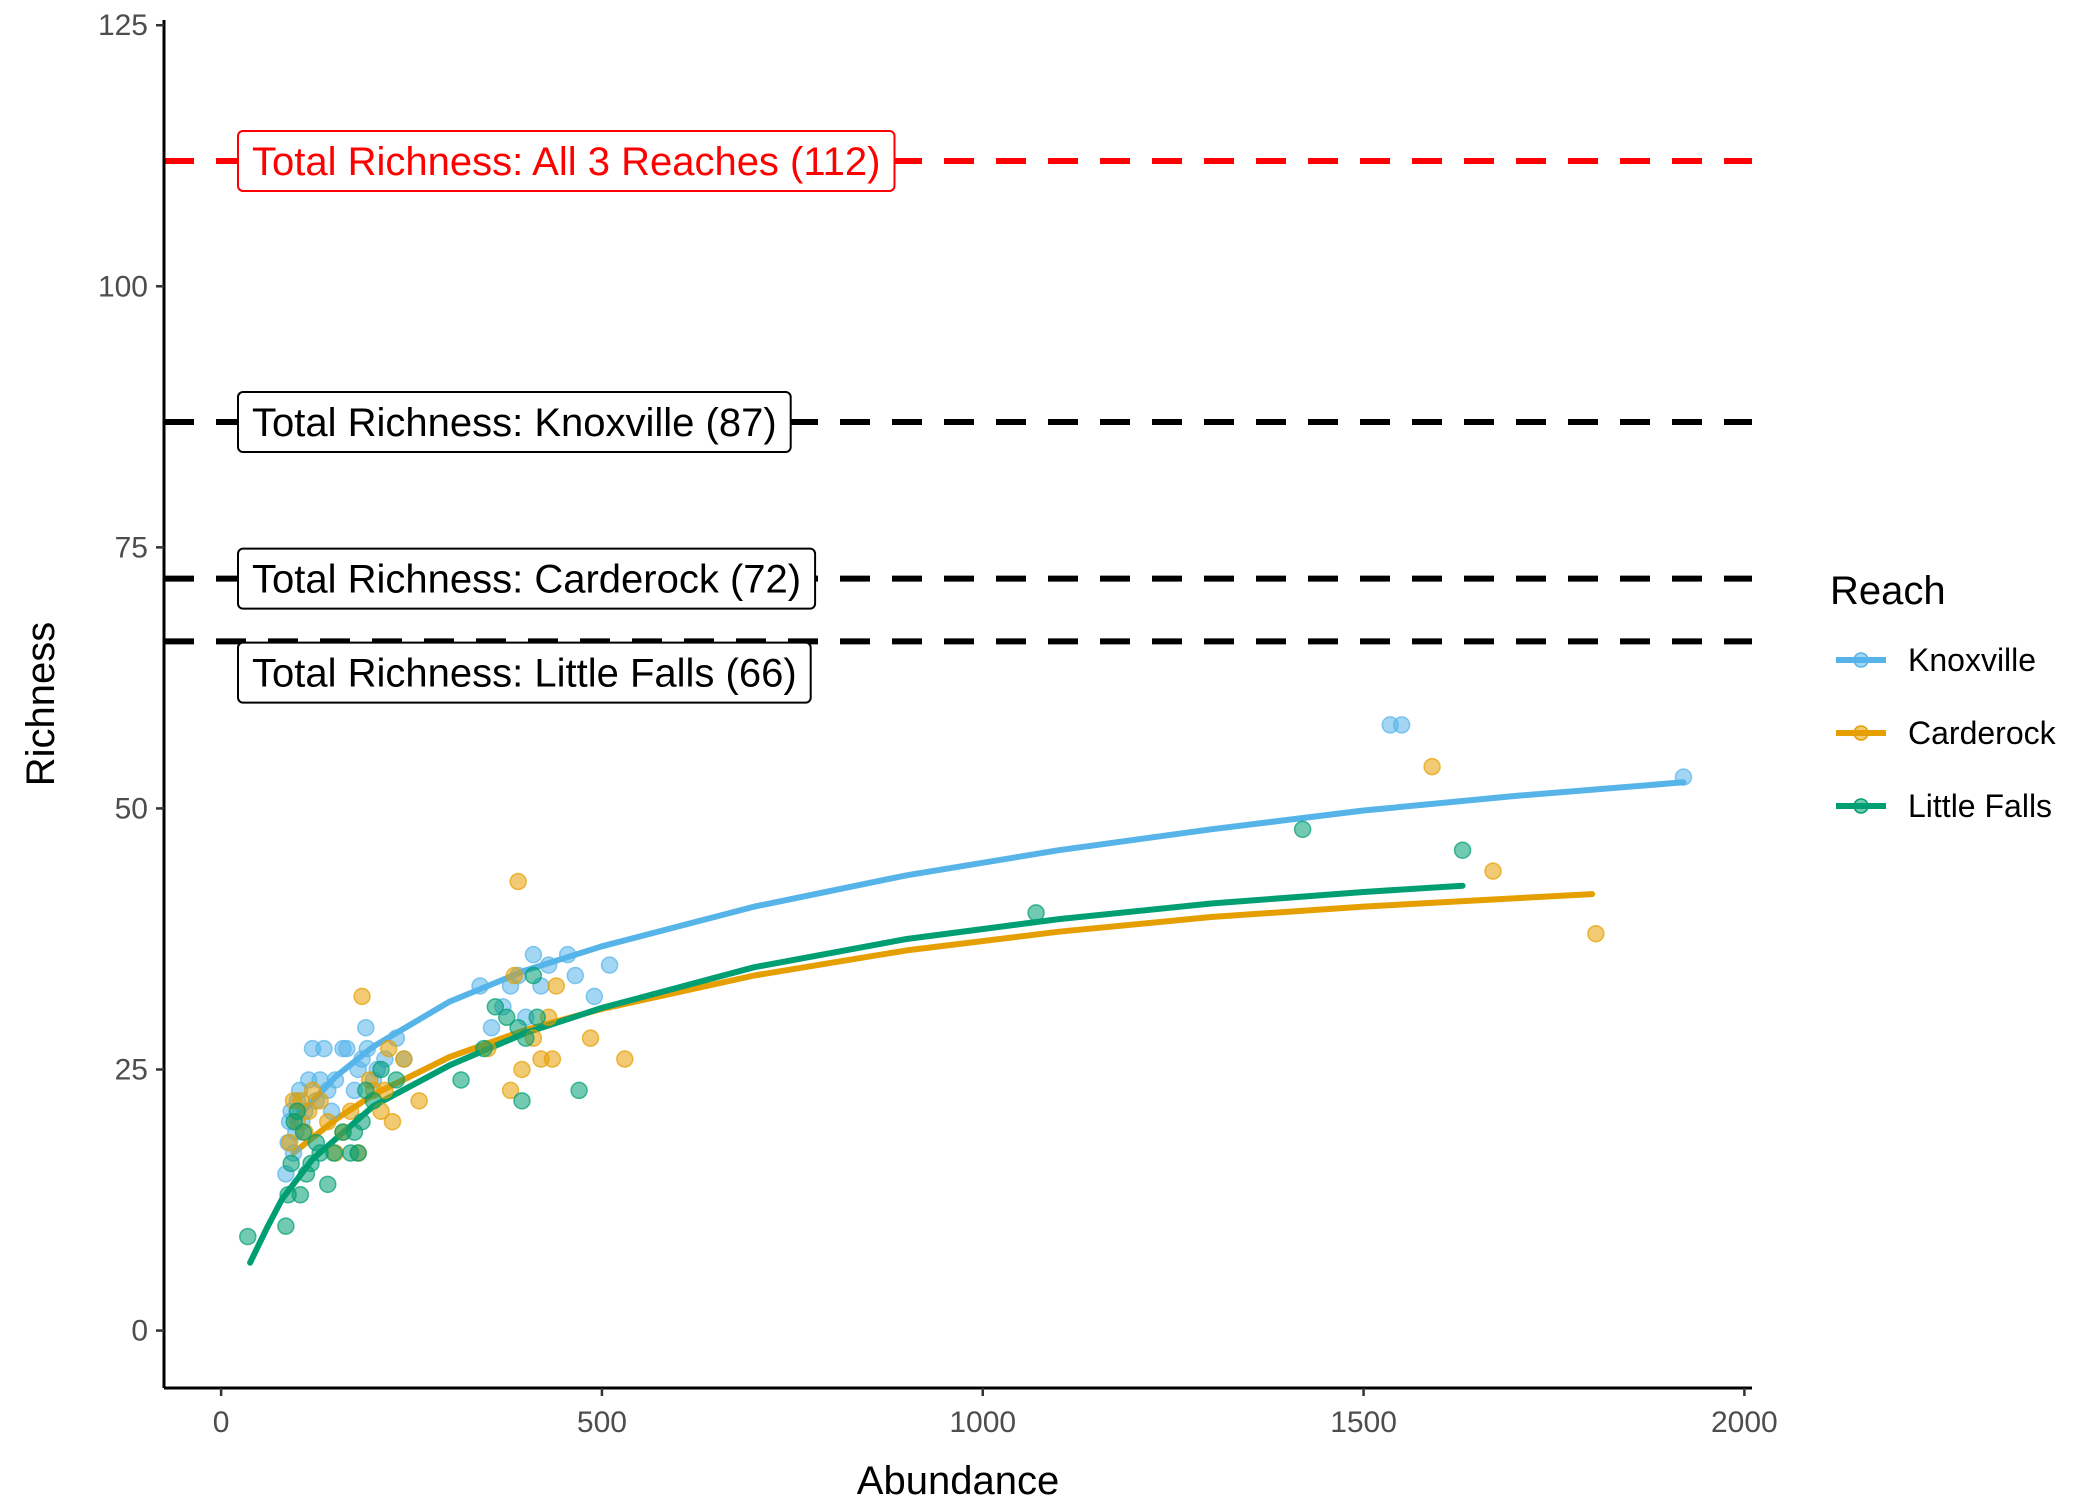 Image resolution: width=2100 pixels, height=1500 pixels. What do you see at coordinates (1363, 1422) in the screenshot?
I see `x-tick-label: 1500` at bounding box center [1363, 1422].